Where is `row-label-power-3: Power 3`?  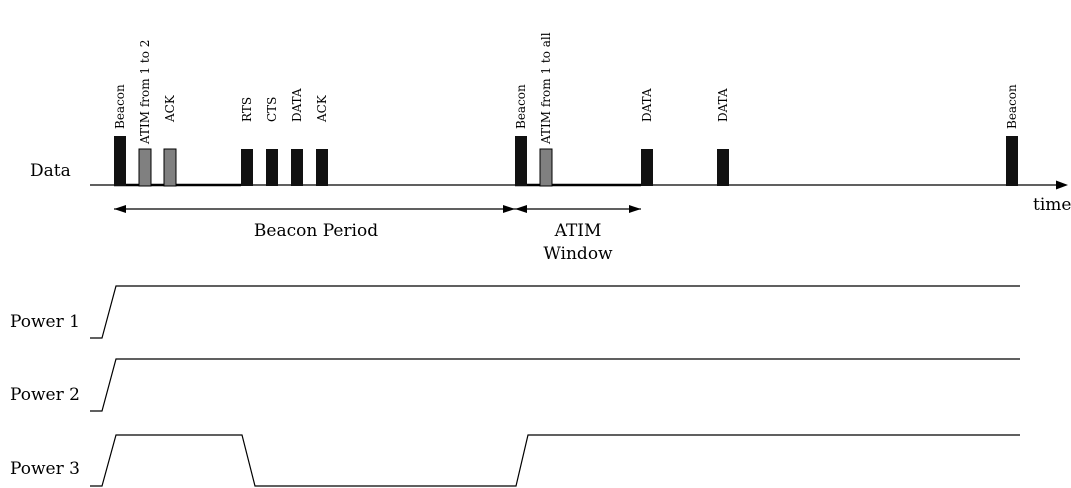
row-label-power-3: Power 3 is located at coordinates (45, 469).